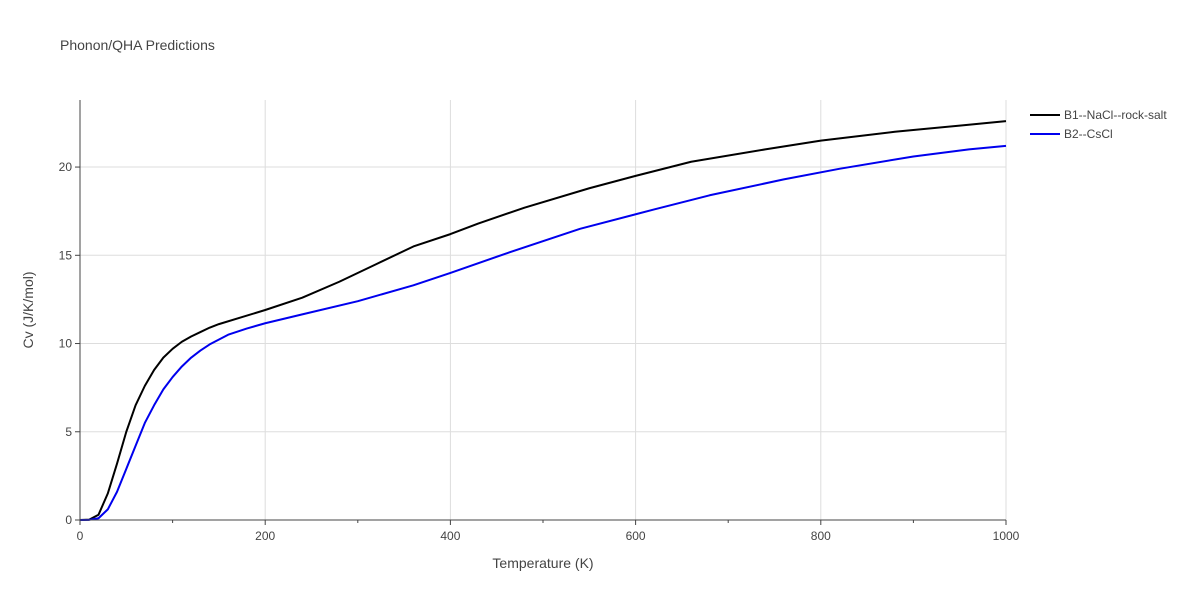 The image size is (1200, 600). What do you see at coordinates (80, 536) in the screenshot?
I see `x-tick-label: 0` at bounding box center [80, 536].